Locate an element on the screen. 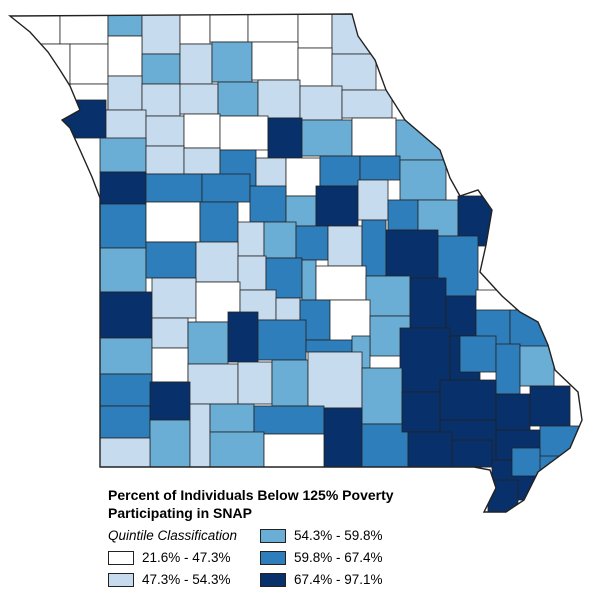 Image resolution: width=600 pixels, height=590 pixels. legend-label: 47.3% - 54.3% is located at coordinates (186, 579).